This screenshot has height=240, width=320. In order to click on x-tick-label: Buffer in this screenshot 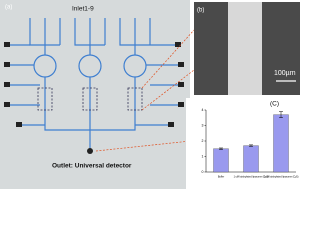, I will do `click(221, 177)`.